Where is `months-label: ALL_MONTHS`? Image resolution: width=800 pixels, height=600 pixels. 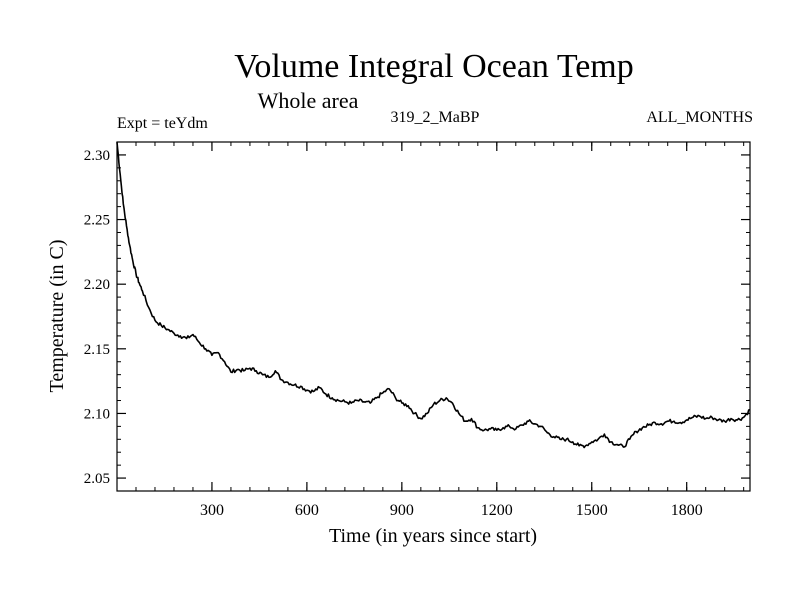
months-label: ALL_MONTHS is located at coordinates (699, 117).